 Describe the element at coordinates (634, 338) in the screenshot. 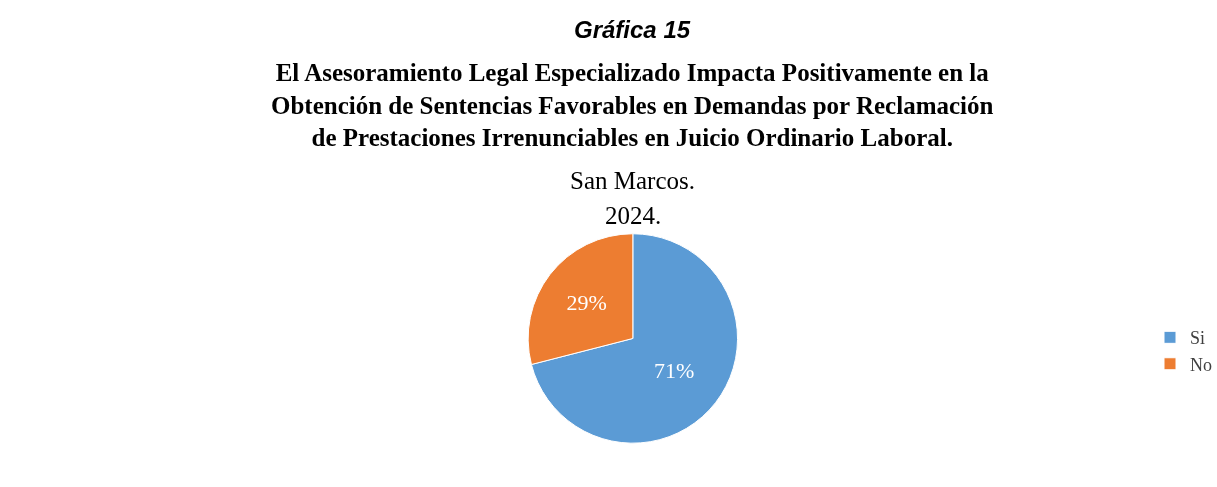

I see `pie-slice` at that location.